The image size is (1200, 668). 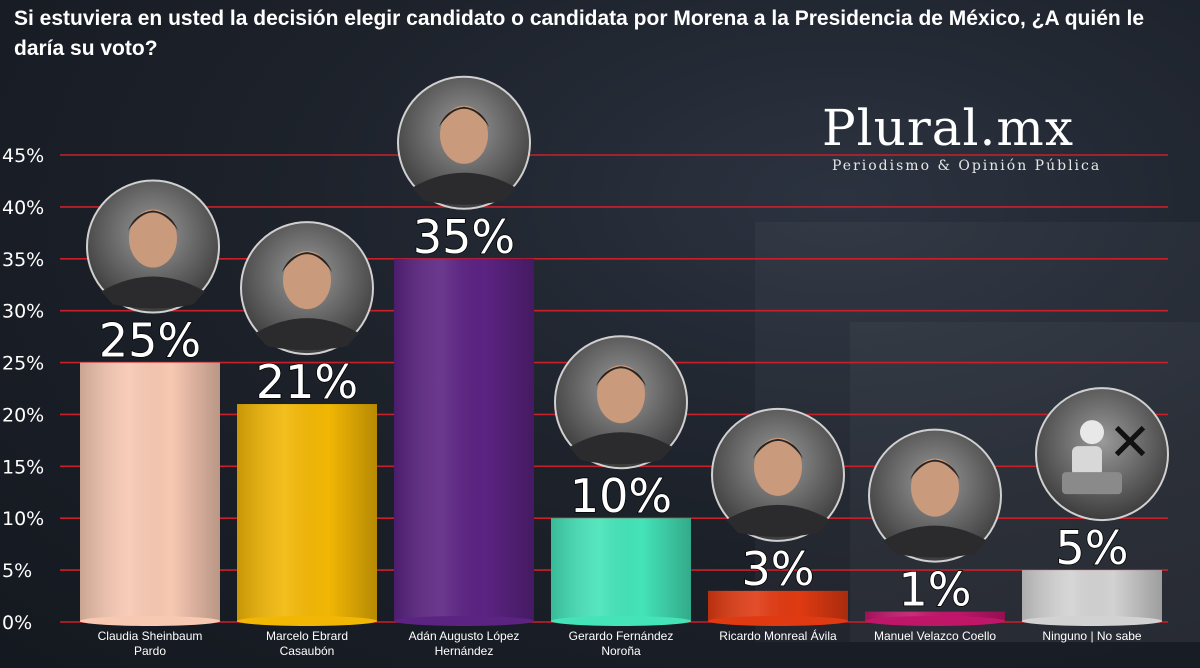 What do you see at coordinates (1092, 548) in the screenshot?
I see `value-label: 5%` at bounding box center [1092, 548].